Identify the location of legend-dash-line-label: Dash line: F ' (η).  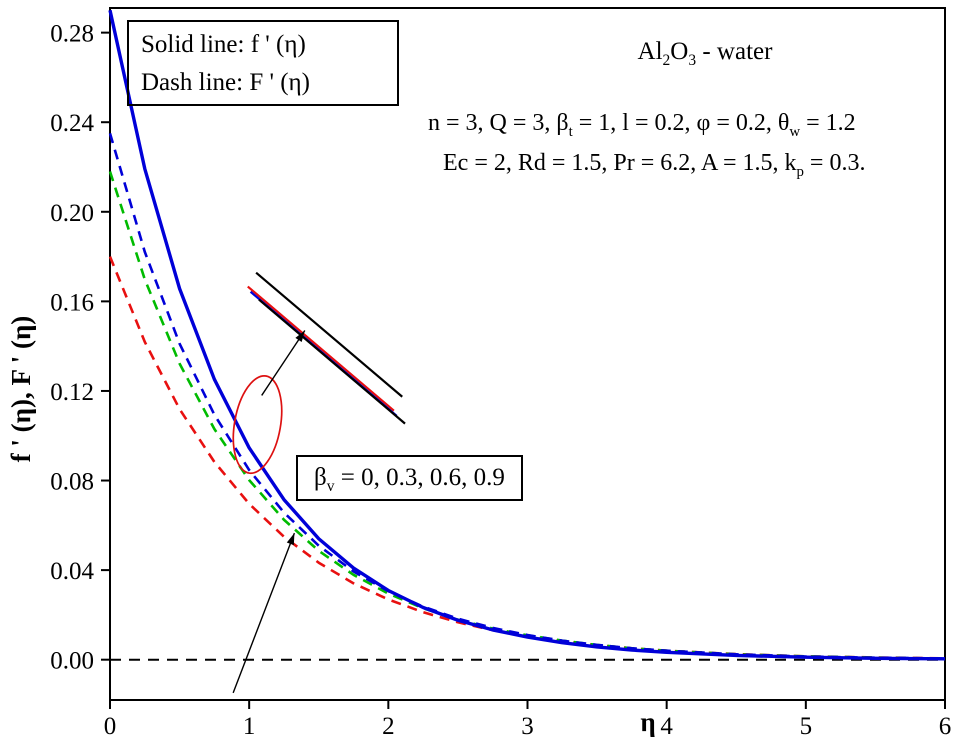
(225, 82).